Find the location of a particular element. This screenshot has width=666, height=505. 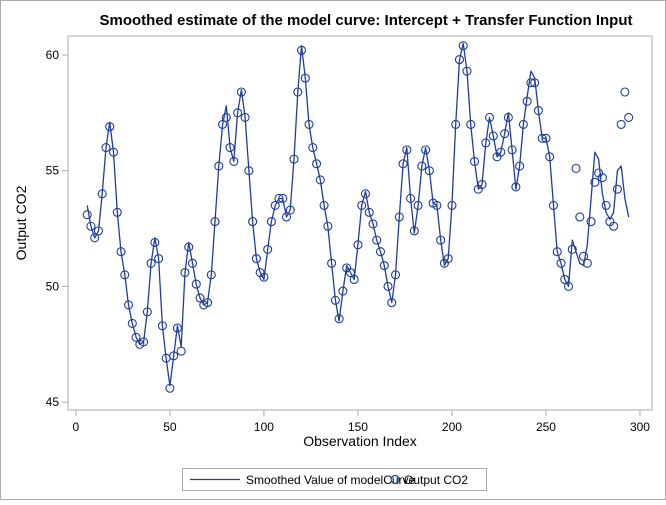

legend-marker-swatch is located at coordinates (395, 479).